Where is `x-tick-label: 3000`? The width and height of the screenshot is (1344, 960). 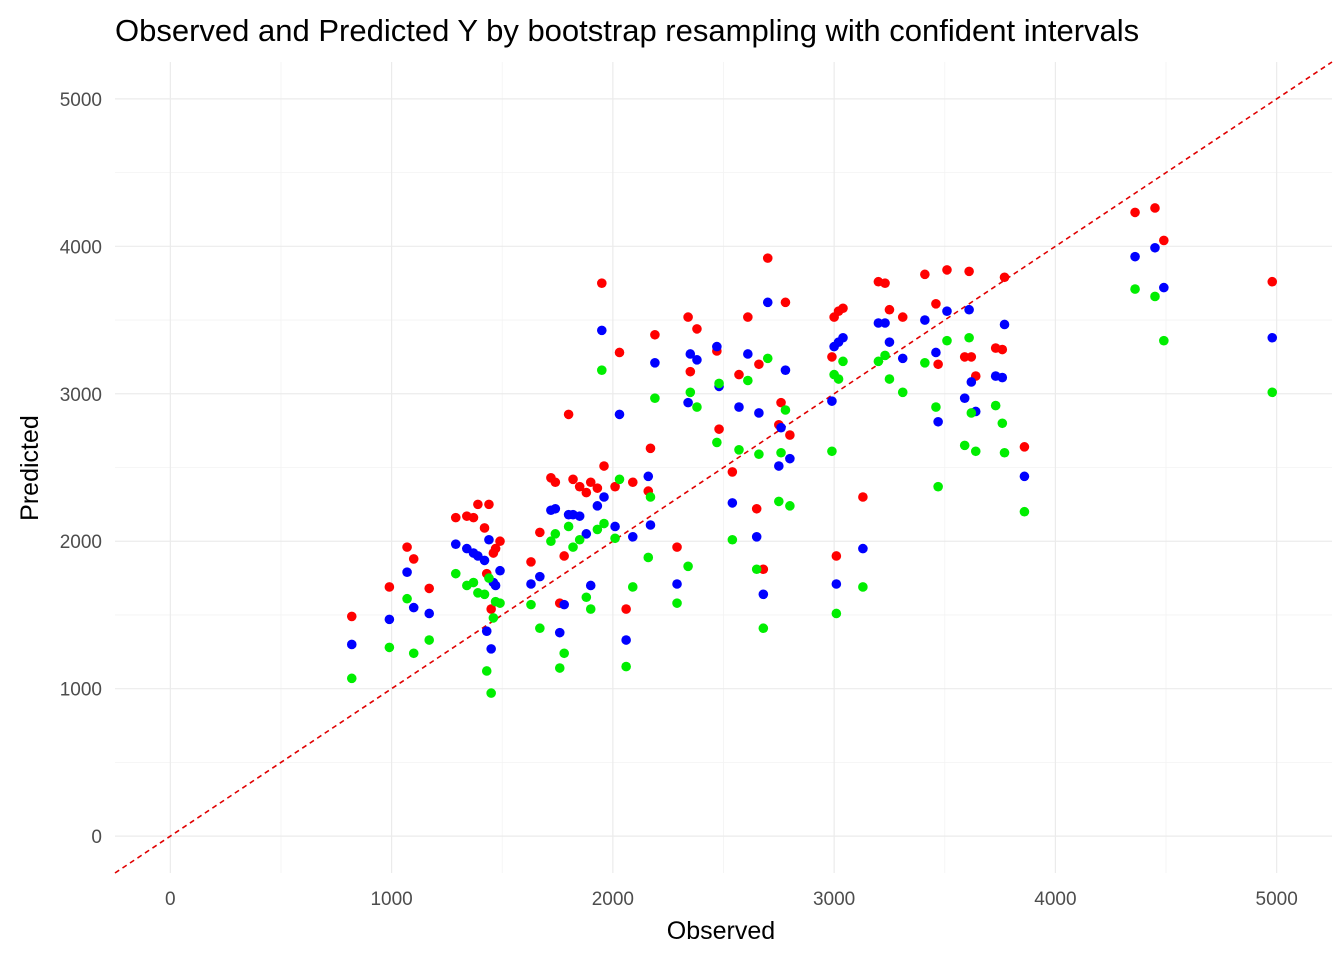 x-tick-label: 3000 is located at coordinates (834, 899).